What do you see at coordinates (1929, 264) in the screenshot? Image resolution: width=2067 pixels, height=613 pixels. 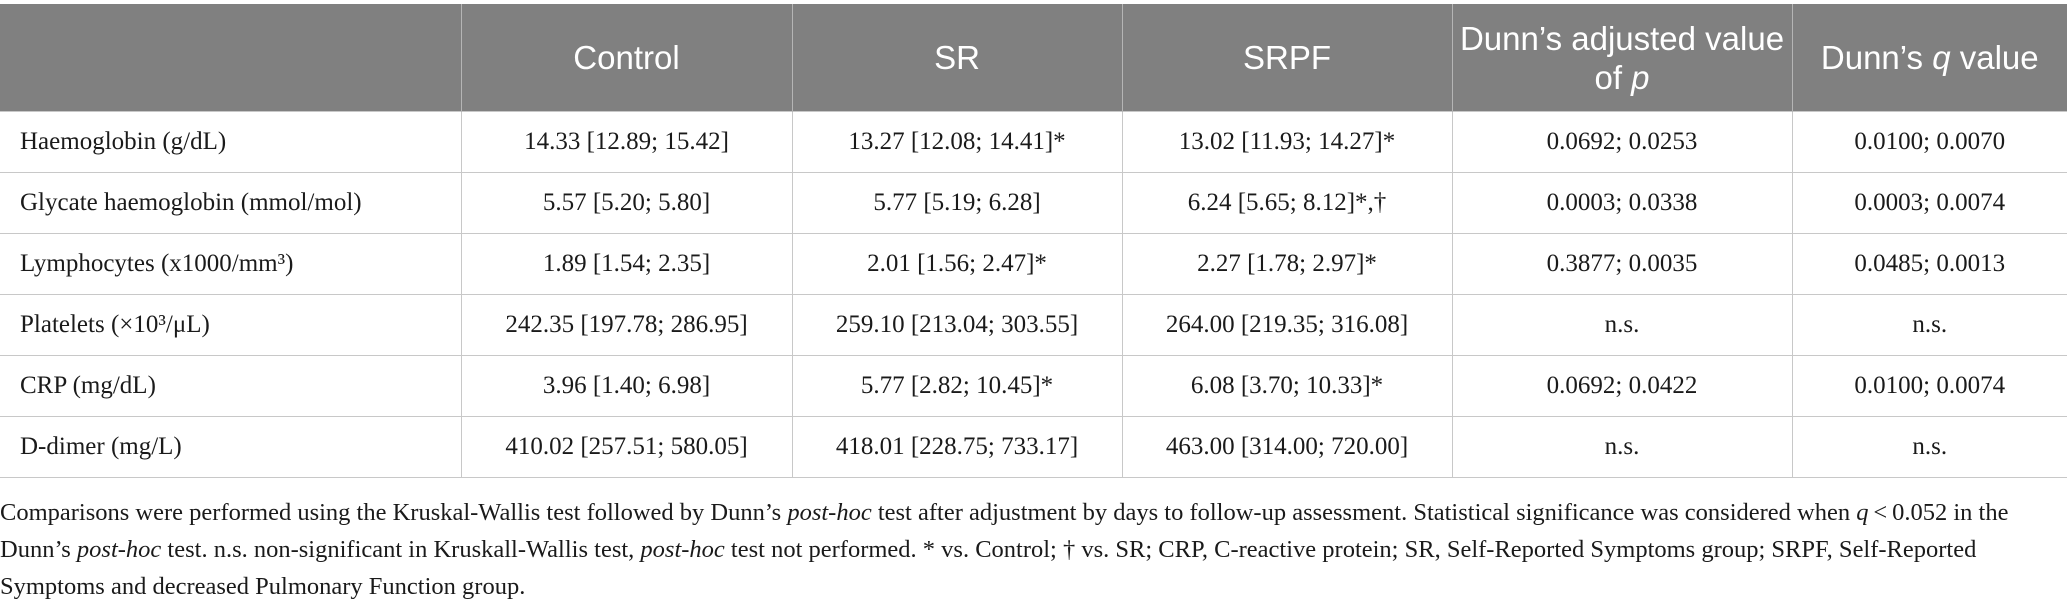 I see `dunn-q-value: 0.0485; 0.0013` at bounding box center [1929, 264].